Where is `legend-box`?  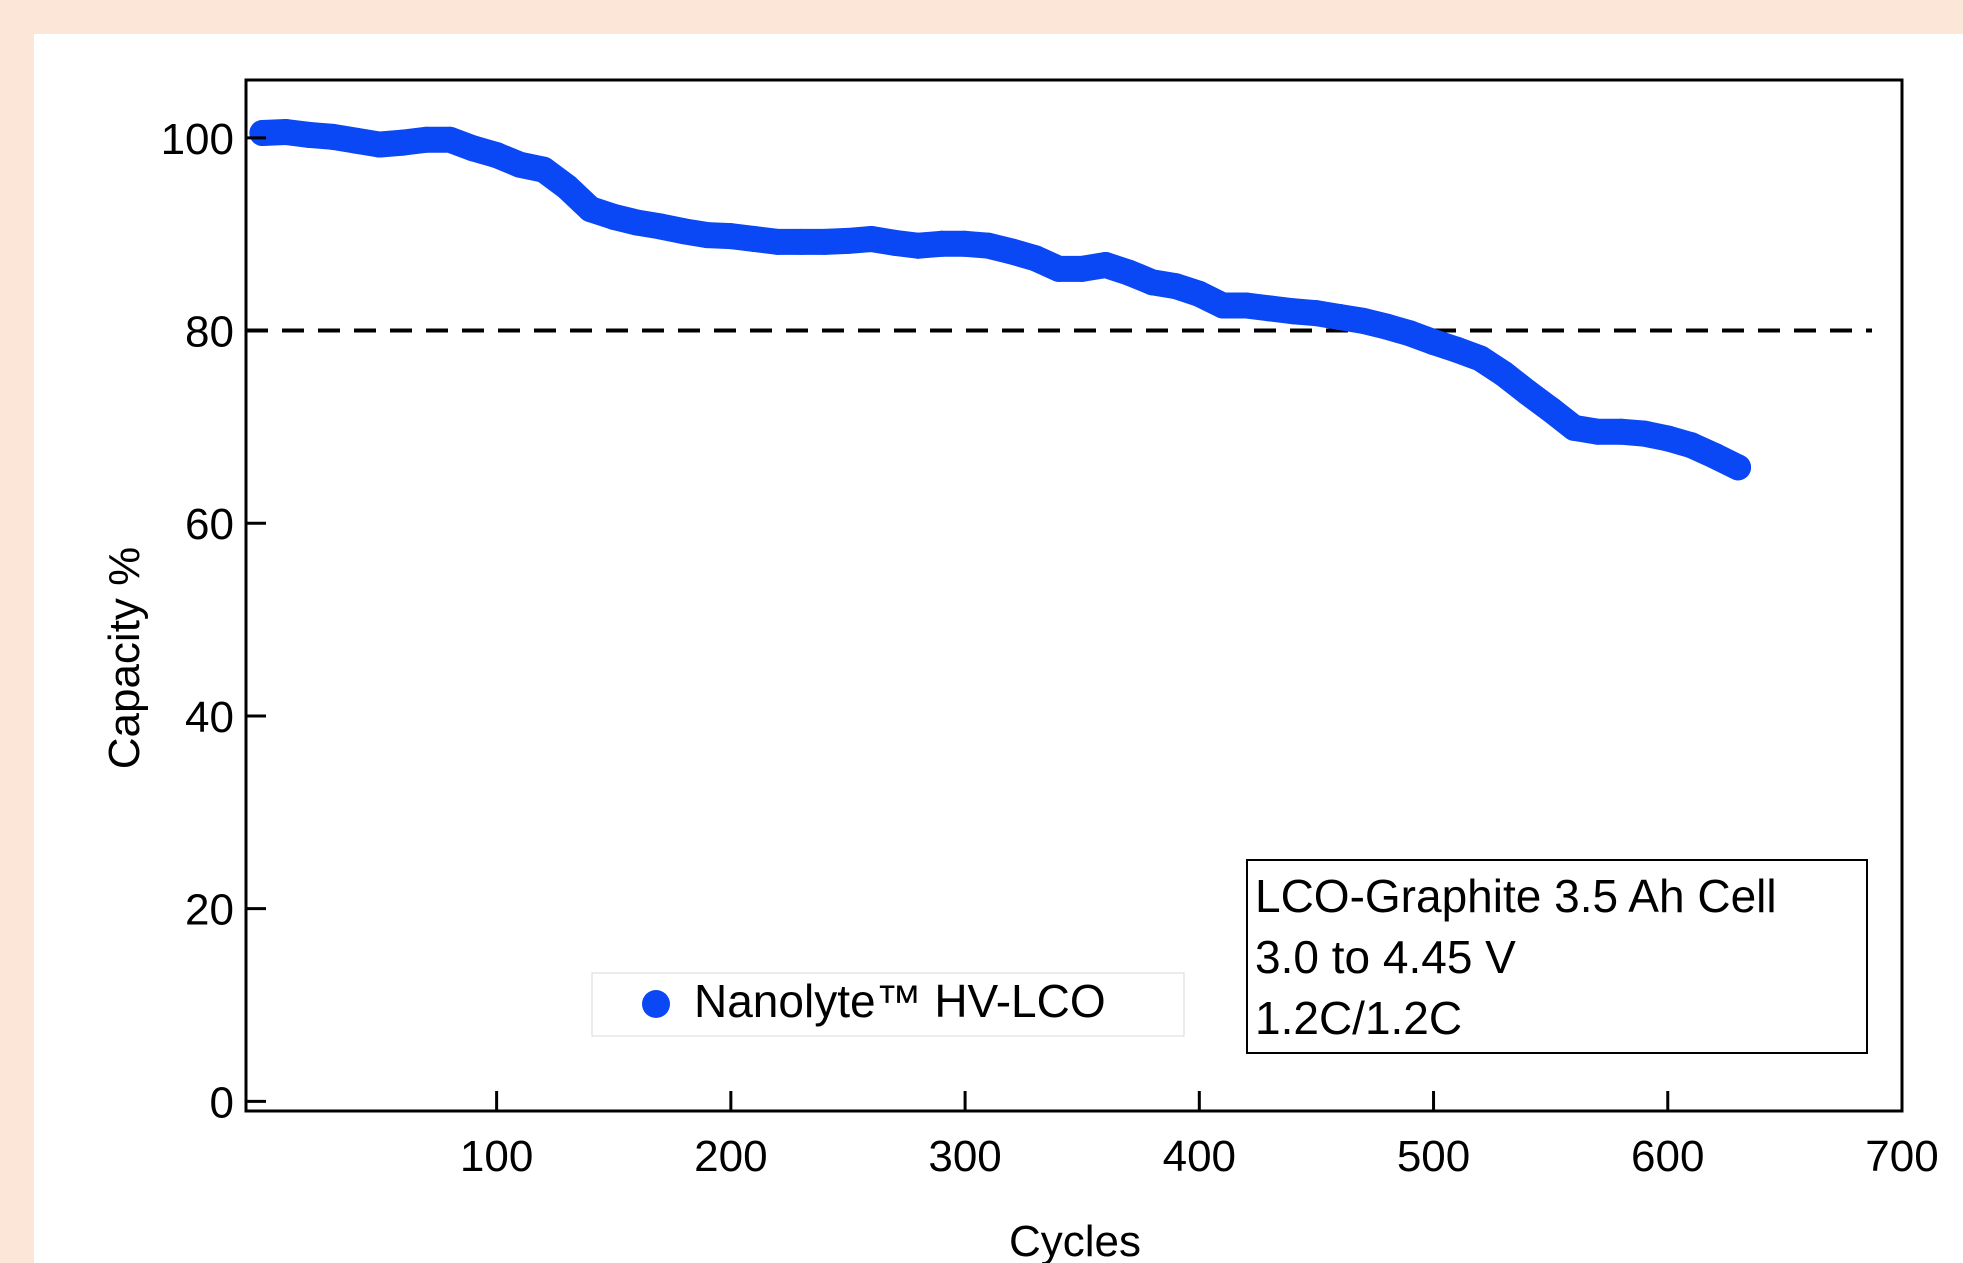 legend-box is located at coordinates (888, 1004).